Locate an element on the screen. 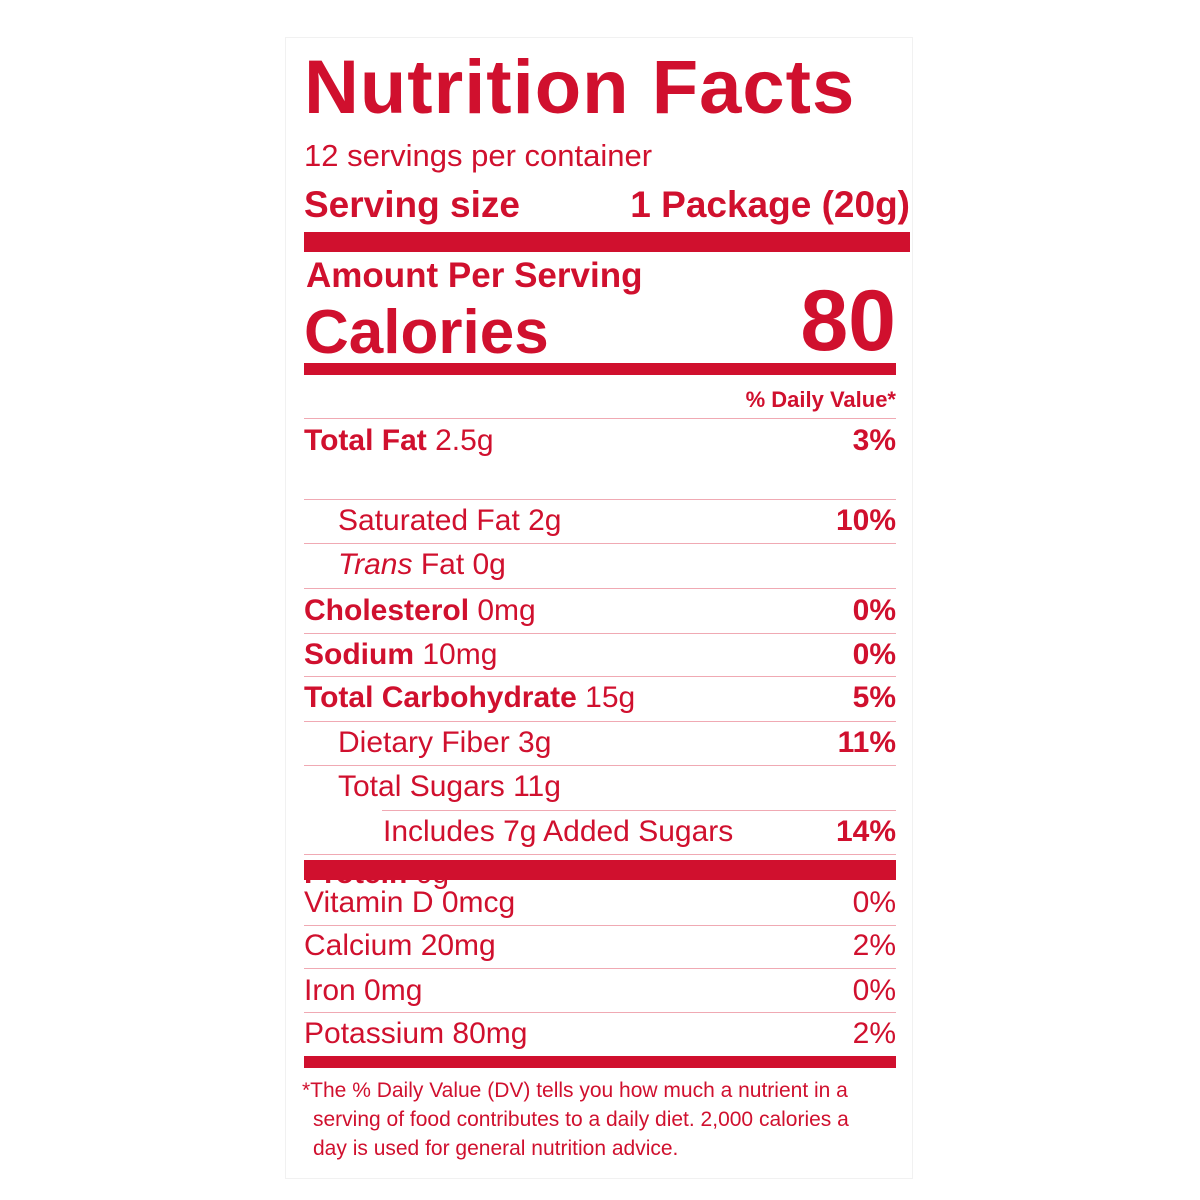  nutrient-name: Total Fat is located at coordinates (365, 440).